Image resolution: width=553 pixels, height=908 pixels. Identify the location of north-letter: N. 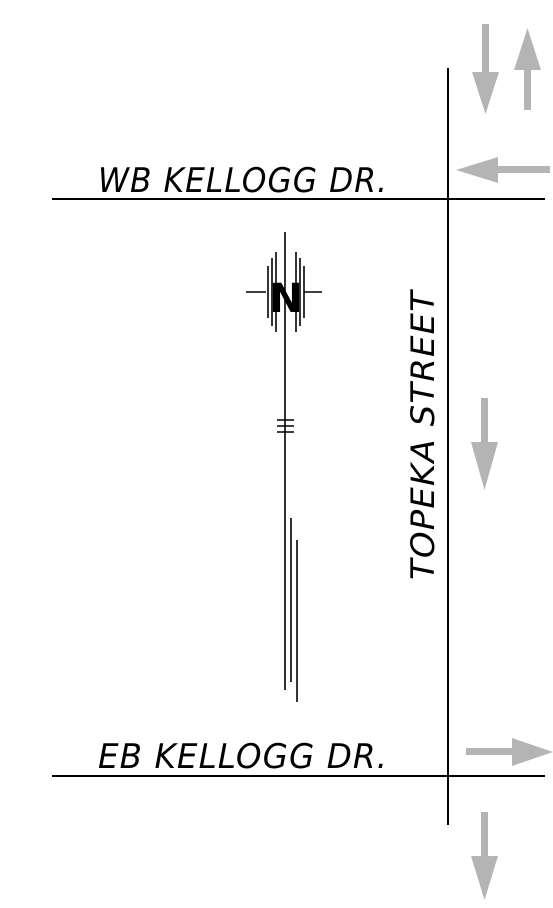
(285, 299).